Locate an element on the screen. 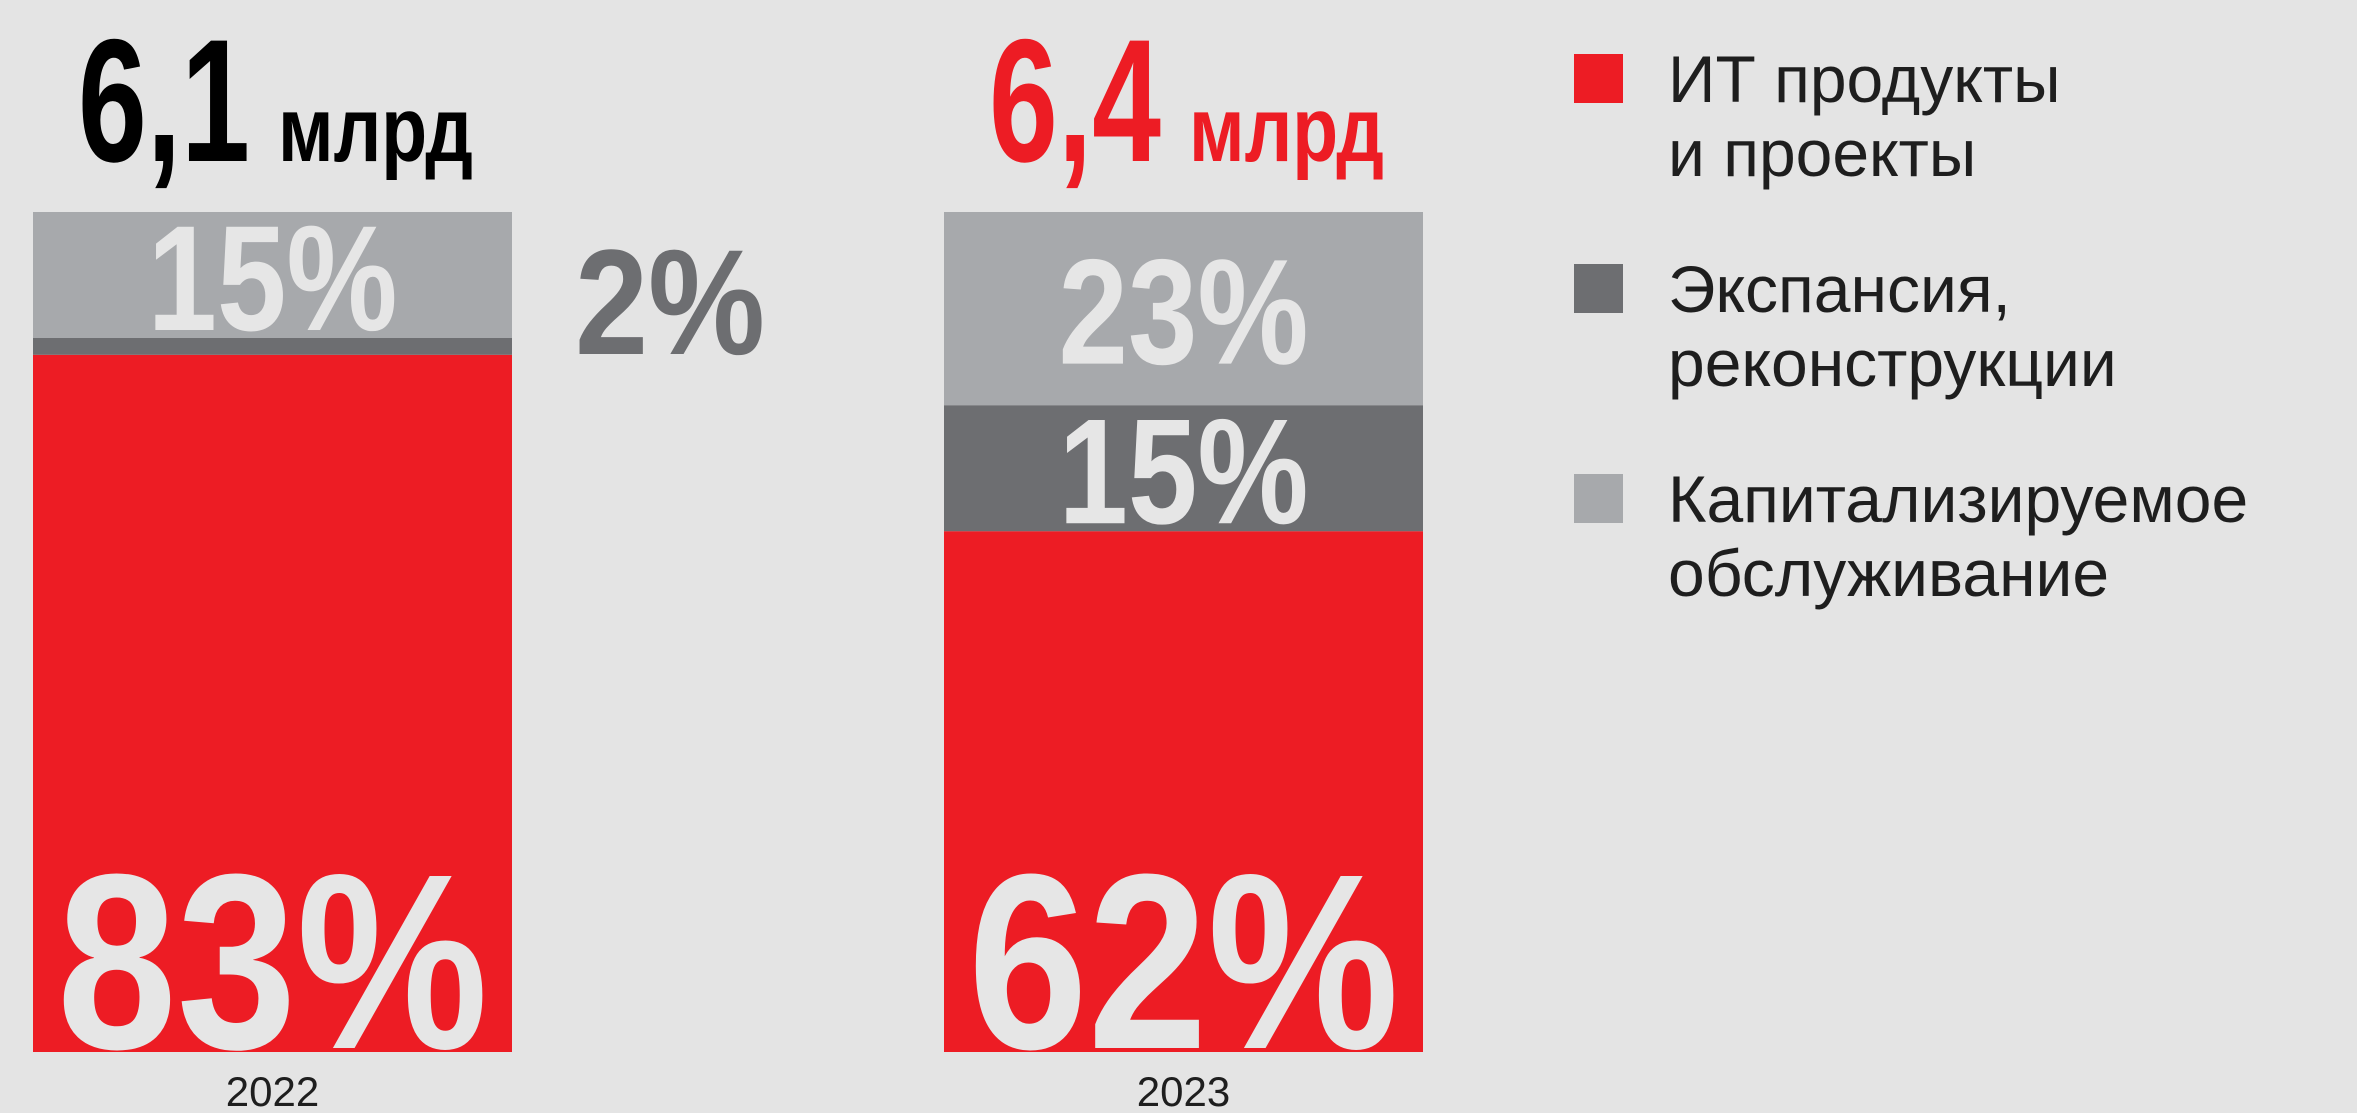  value-label: 23% is located at coordinates (1184, 312).